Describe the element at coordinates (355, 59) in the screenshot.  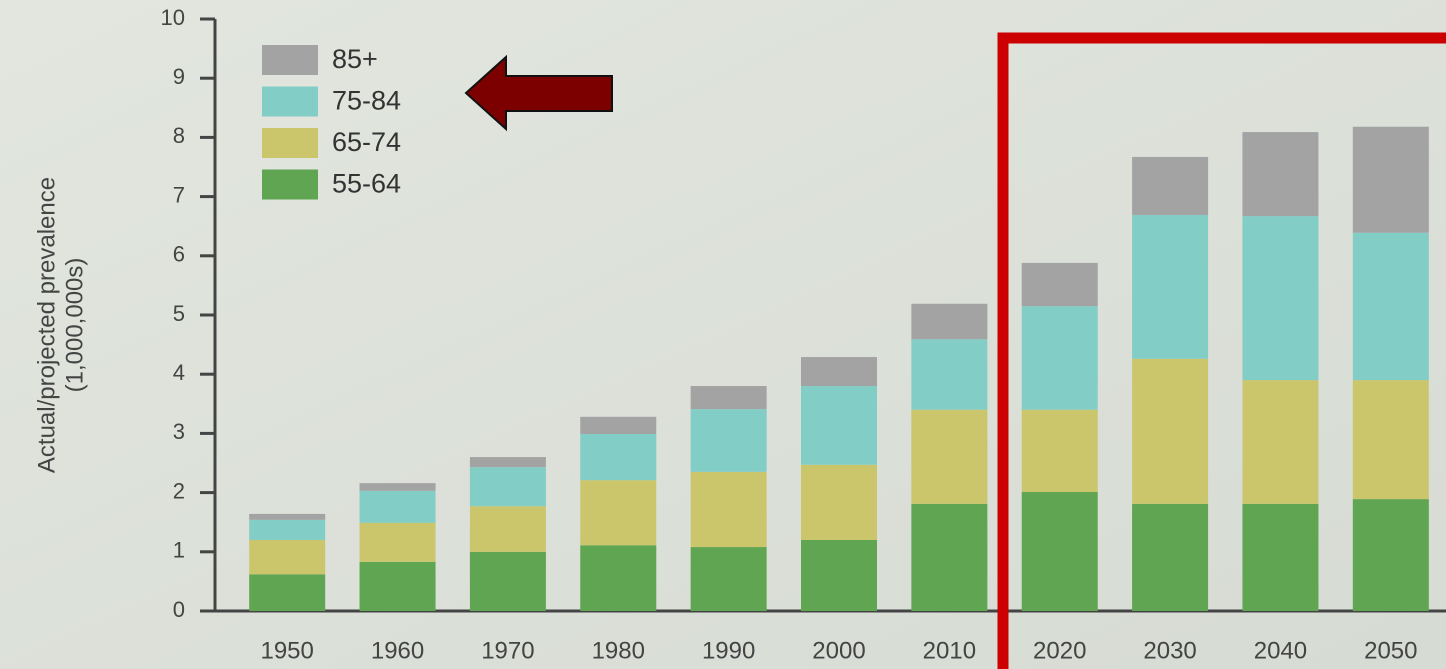
I see `legend-label: 85+` at that location.